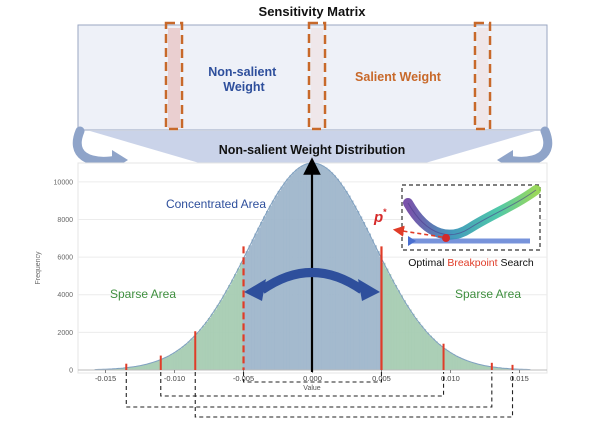  What do you see at coordinates (38, 268) in the screenshot?
I see `y-axis-label: Frequency` at bounding box center [38, 268].